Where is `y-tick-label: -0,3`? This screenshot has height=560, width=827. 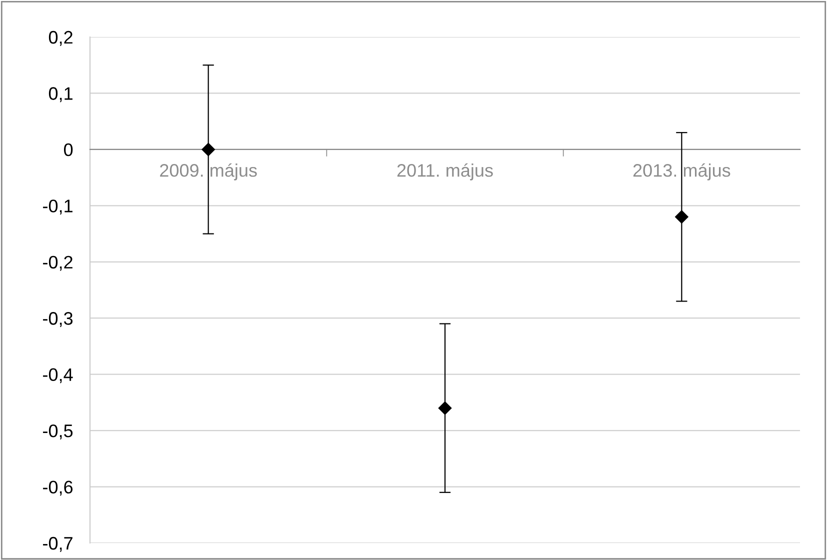
y-tick-label: -0,3 is located at coordinates (58, 319).